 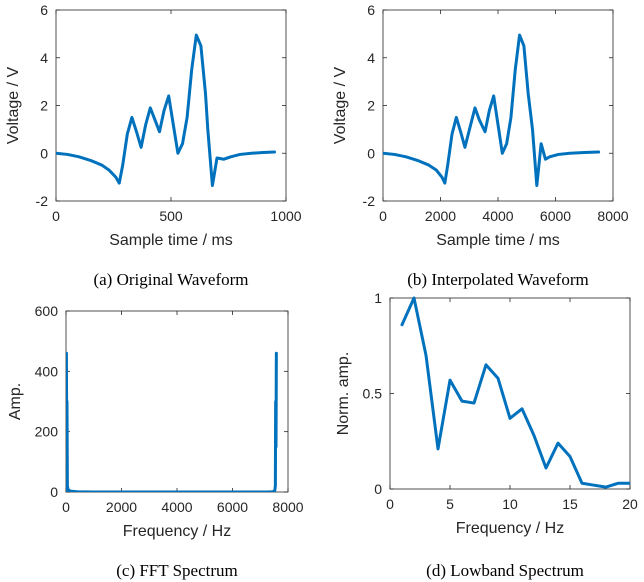 I want to click on x-tick-label: 1000, so click(x=285, y=216).